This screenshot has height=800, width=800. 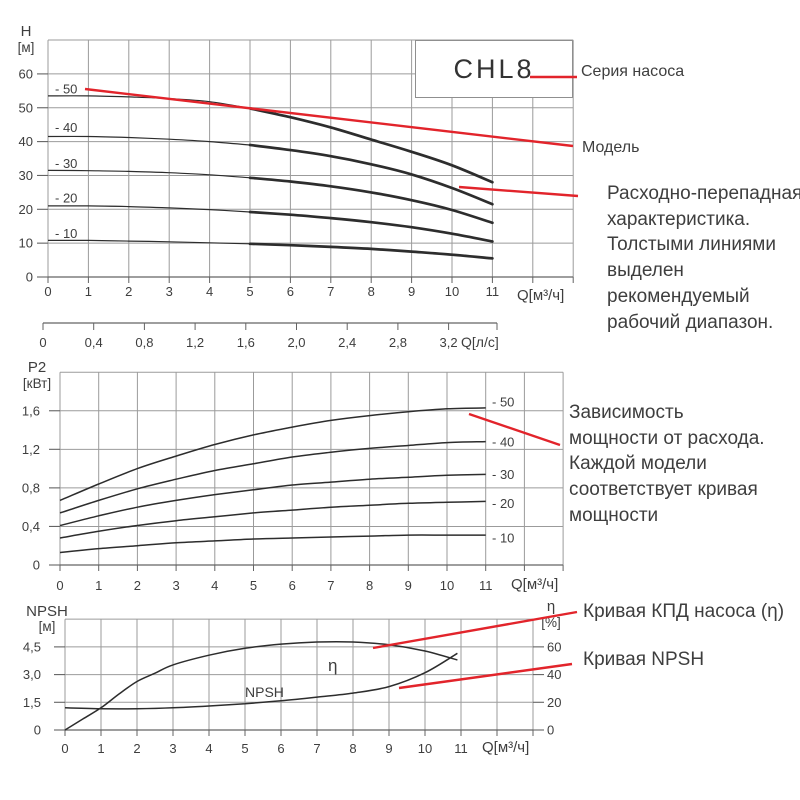 I want to click on npsh-eta-curves-xtick: 5, so click(x=244, y=748).